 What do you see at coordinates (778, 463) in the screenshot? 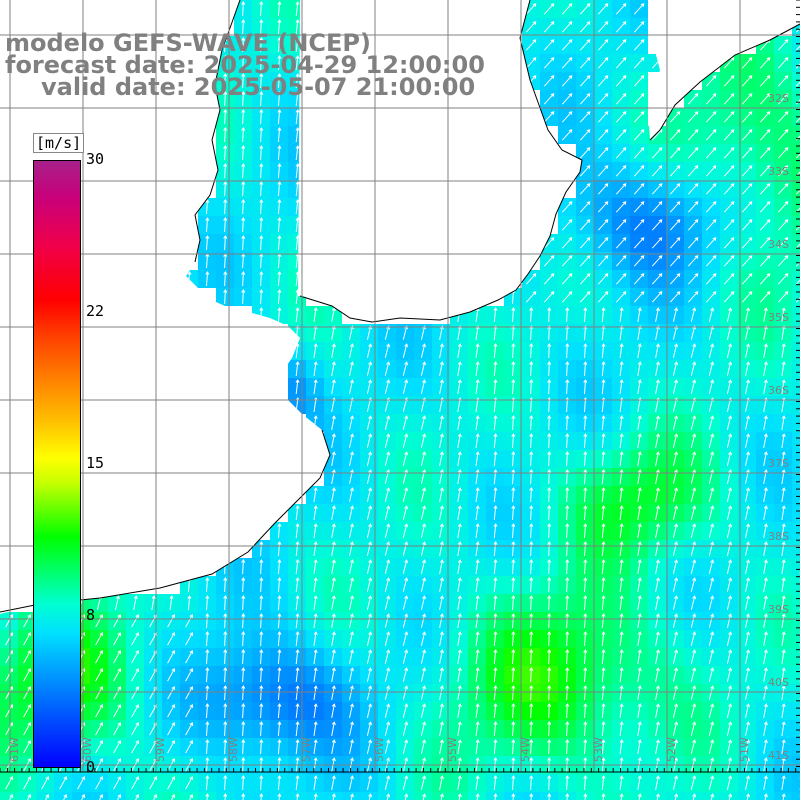
I see `latitude-label: 37S` at bounding box center [778, 463].